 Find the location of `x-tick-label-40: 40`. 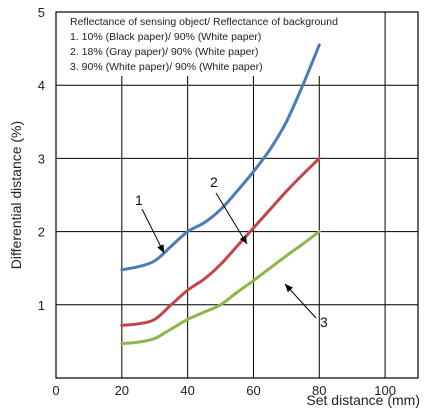

x-tick-label-40: 40 is located at coordinates (187, 390).